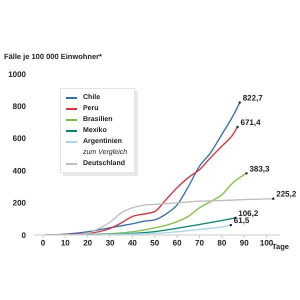 This screenshot has height=300, width=300. What do you see at coordinates (19, 107) in the screenshot?
I see `y-tick-label: 800` at bounding box center [19, 107].